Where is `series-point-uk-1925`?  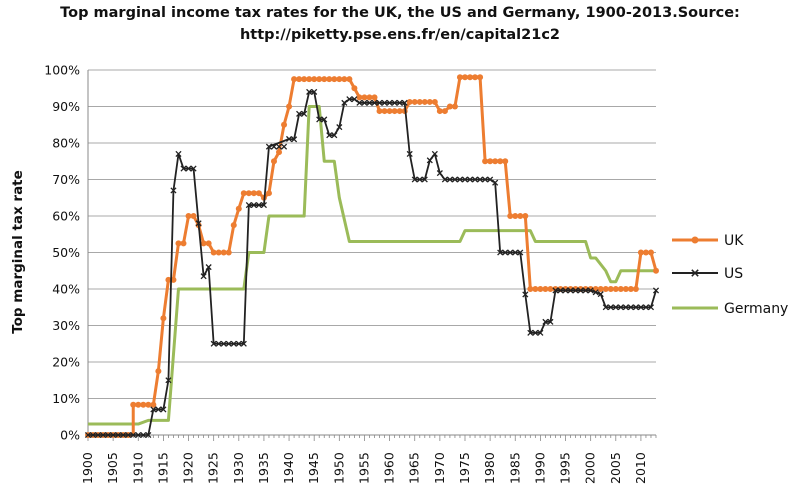
series-point-uk-1925 is located at coordinates (213, 252).